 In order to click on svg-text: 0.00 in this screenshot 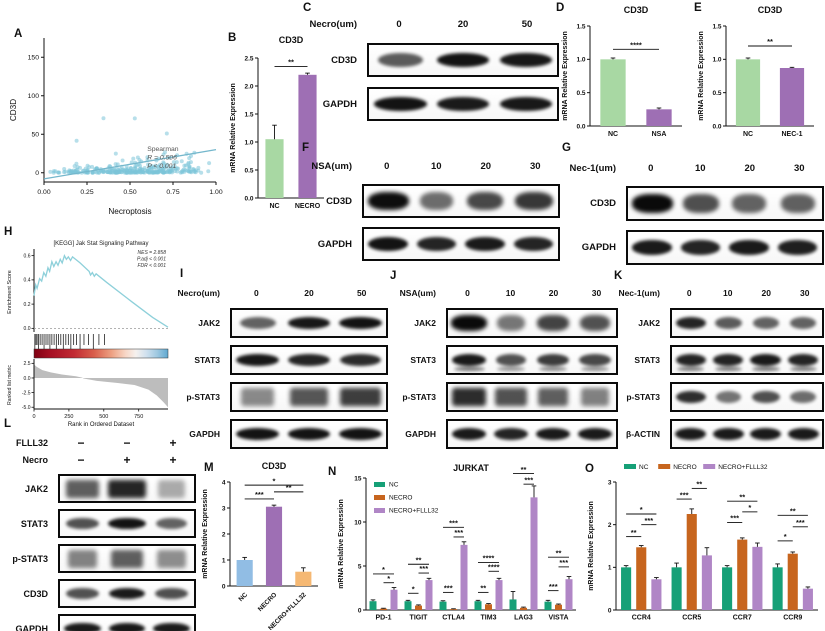, I will do `click(43, 192)`.